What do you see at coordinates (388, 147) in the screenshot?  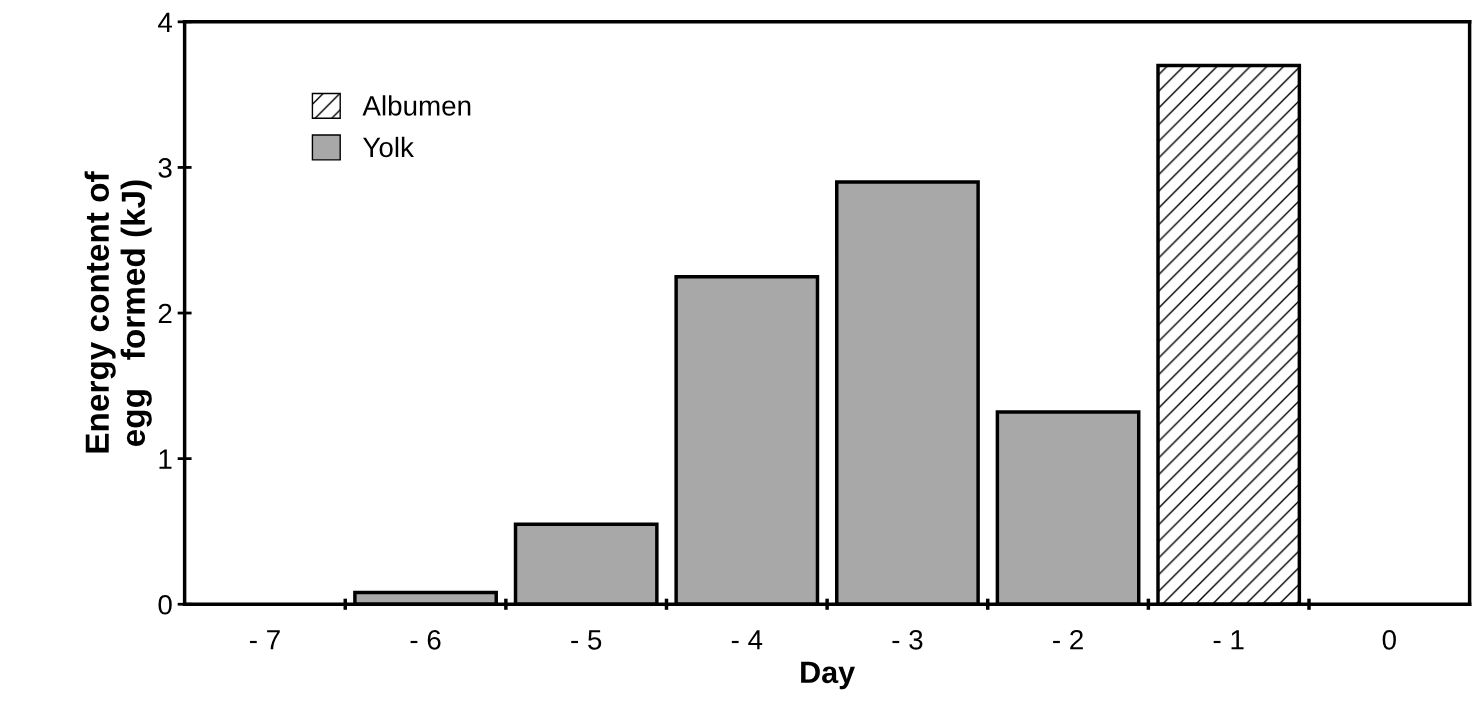 I see `legend-label: Yolk` at bounding box center [388, 147].